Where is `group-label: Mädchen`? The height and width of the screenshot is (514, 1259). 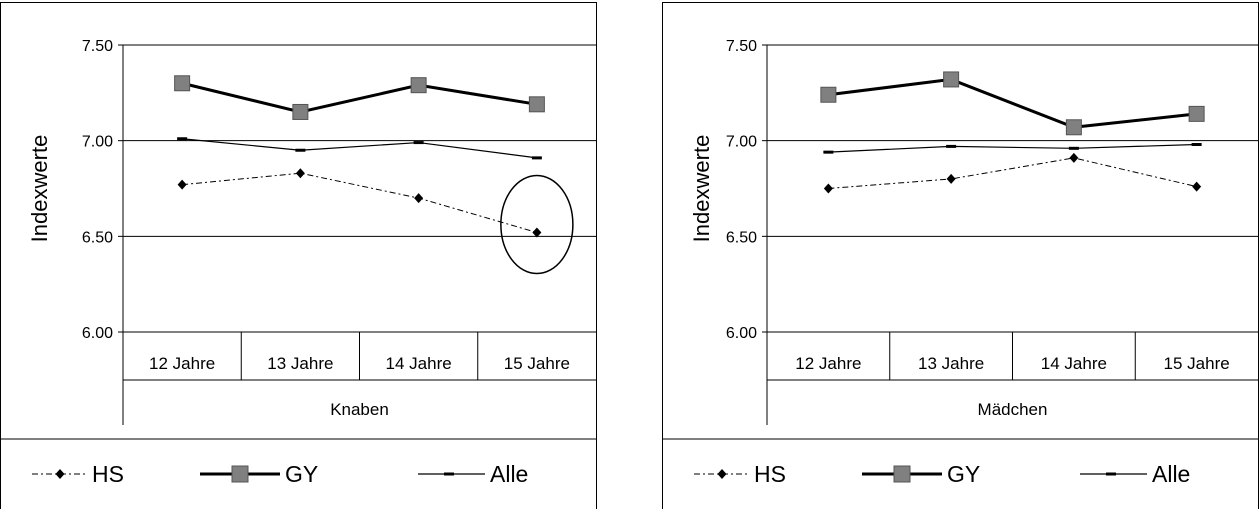 group-label: Mädchen is located at coordinates (1013, 409).